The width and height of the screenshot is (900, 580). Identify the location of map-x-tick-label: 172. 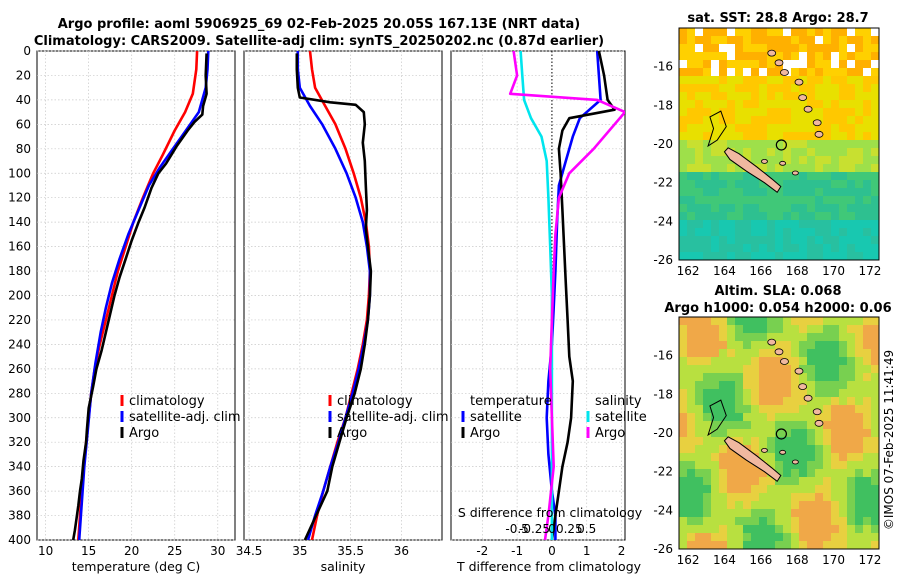
(869, 560).